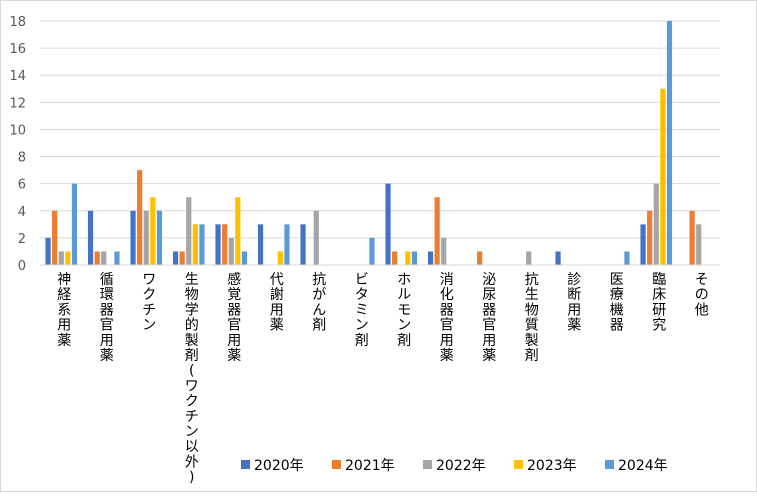 Image resolution: width=757 pixels, height=496 pixels. I want to click on category-label: 臨床研究, so click(659, 303).